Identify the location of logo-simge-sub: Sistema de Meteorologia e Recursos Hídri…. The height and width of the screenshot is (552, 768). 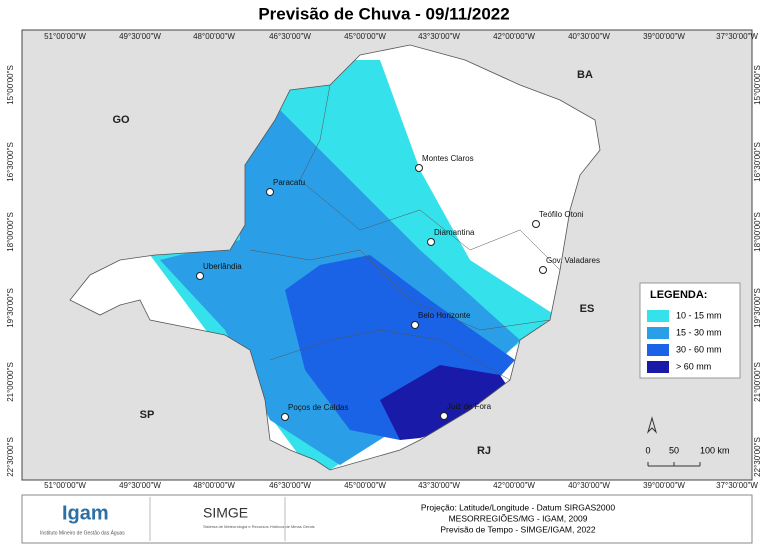
(259, 526).